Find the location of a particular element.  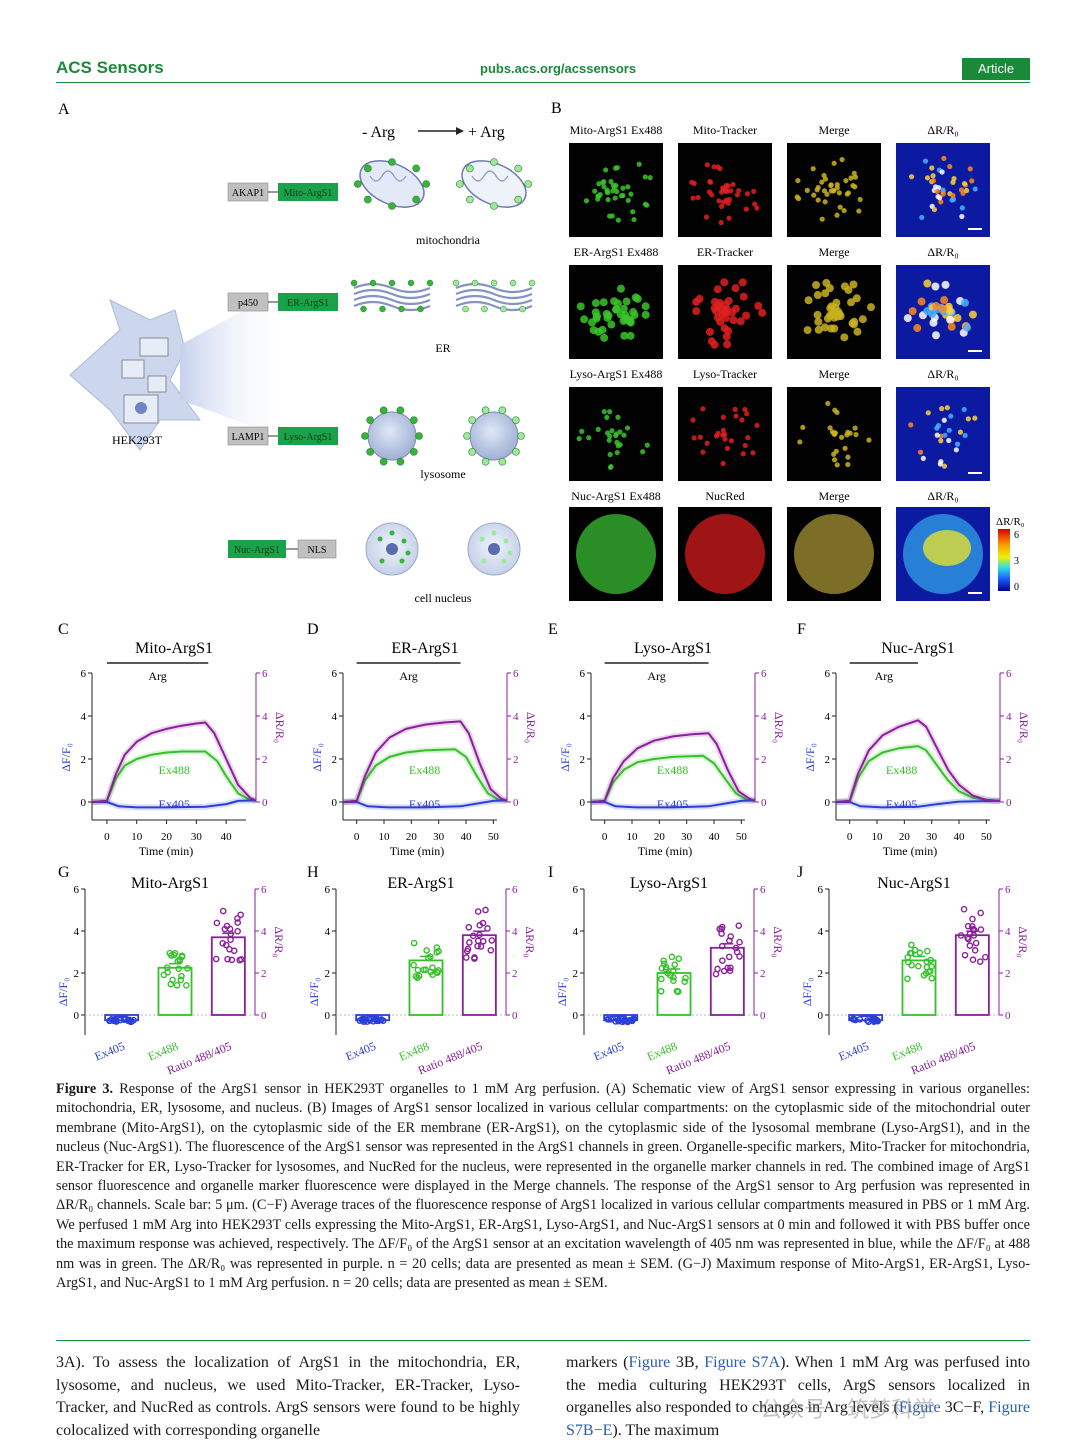

colorbar is located at coordinates (1004, 560).